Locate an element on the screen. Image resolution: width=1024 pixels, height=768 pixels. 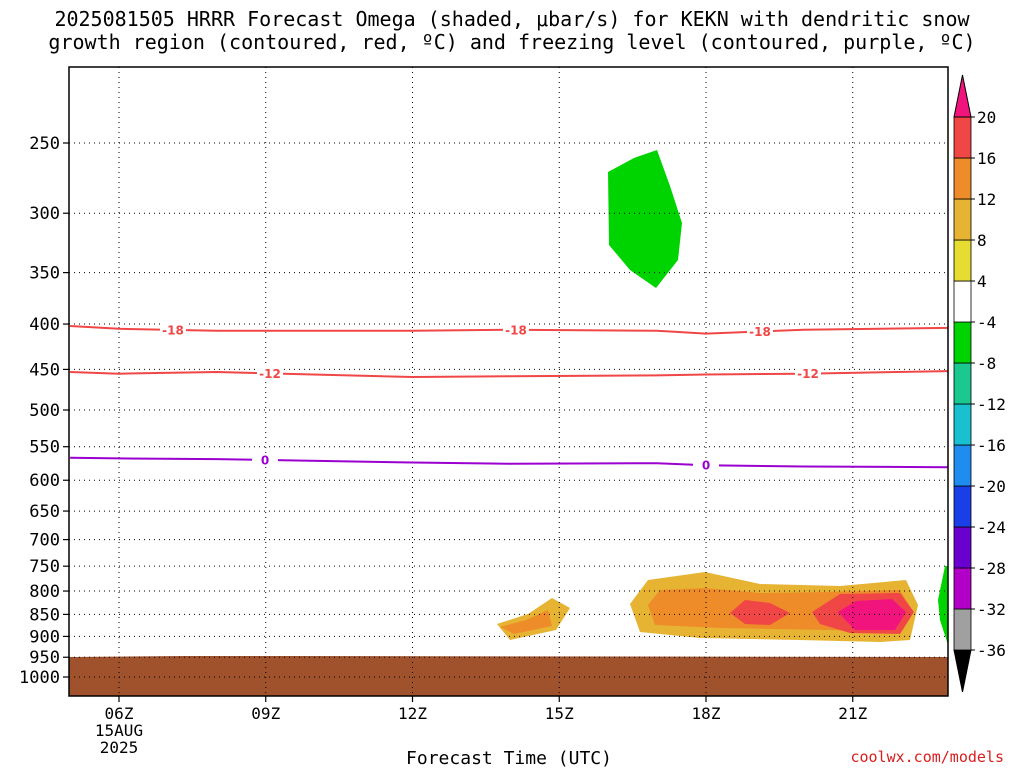
colorbar-tick-label: -16 is located at coordinates (991, 445).